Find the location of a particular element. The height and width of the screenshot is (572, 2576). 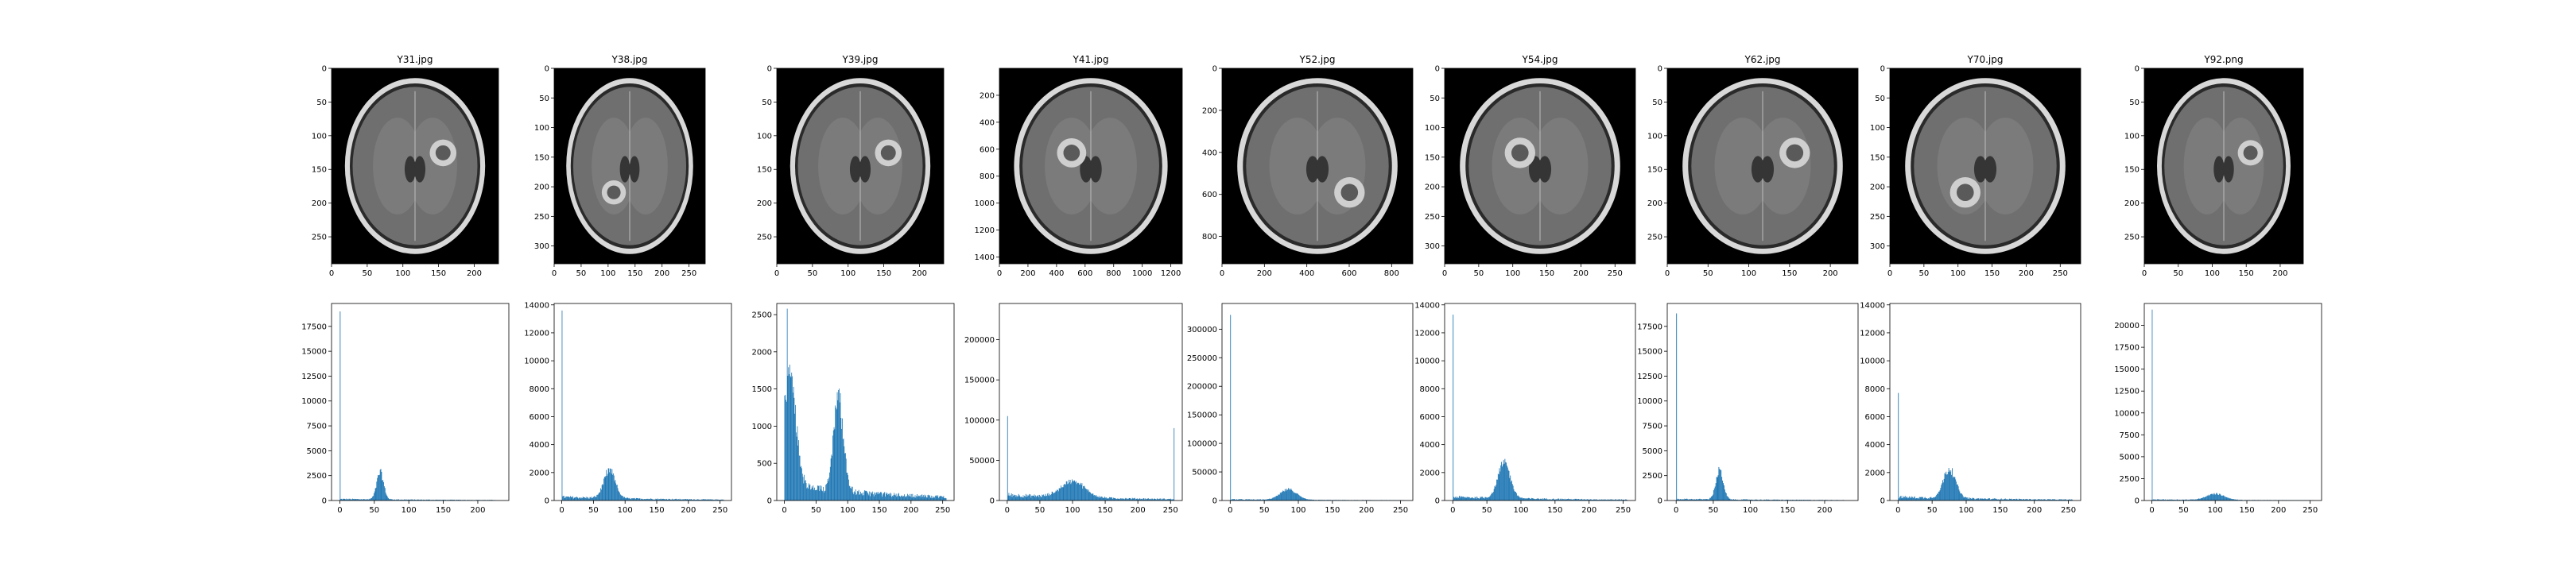

lesion-core is located at coordinates (888, 152).